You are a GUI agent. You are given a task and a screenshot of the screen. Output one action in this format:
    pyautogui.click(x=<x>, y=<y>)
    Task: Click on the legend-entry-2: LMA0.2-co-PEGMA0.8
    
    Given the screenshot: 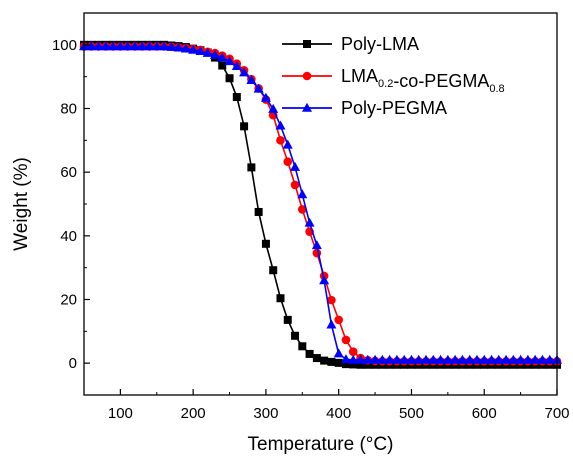 What is the action you would take?
    pyautogui.click(x=393, y=80)
    